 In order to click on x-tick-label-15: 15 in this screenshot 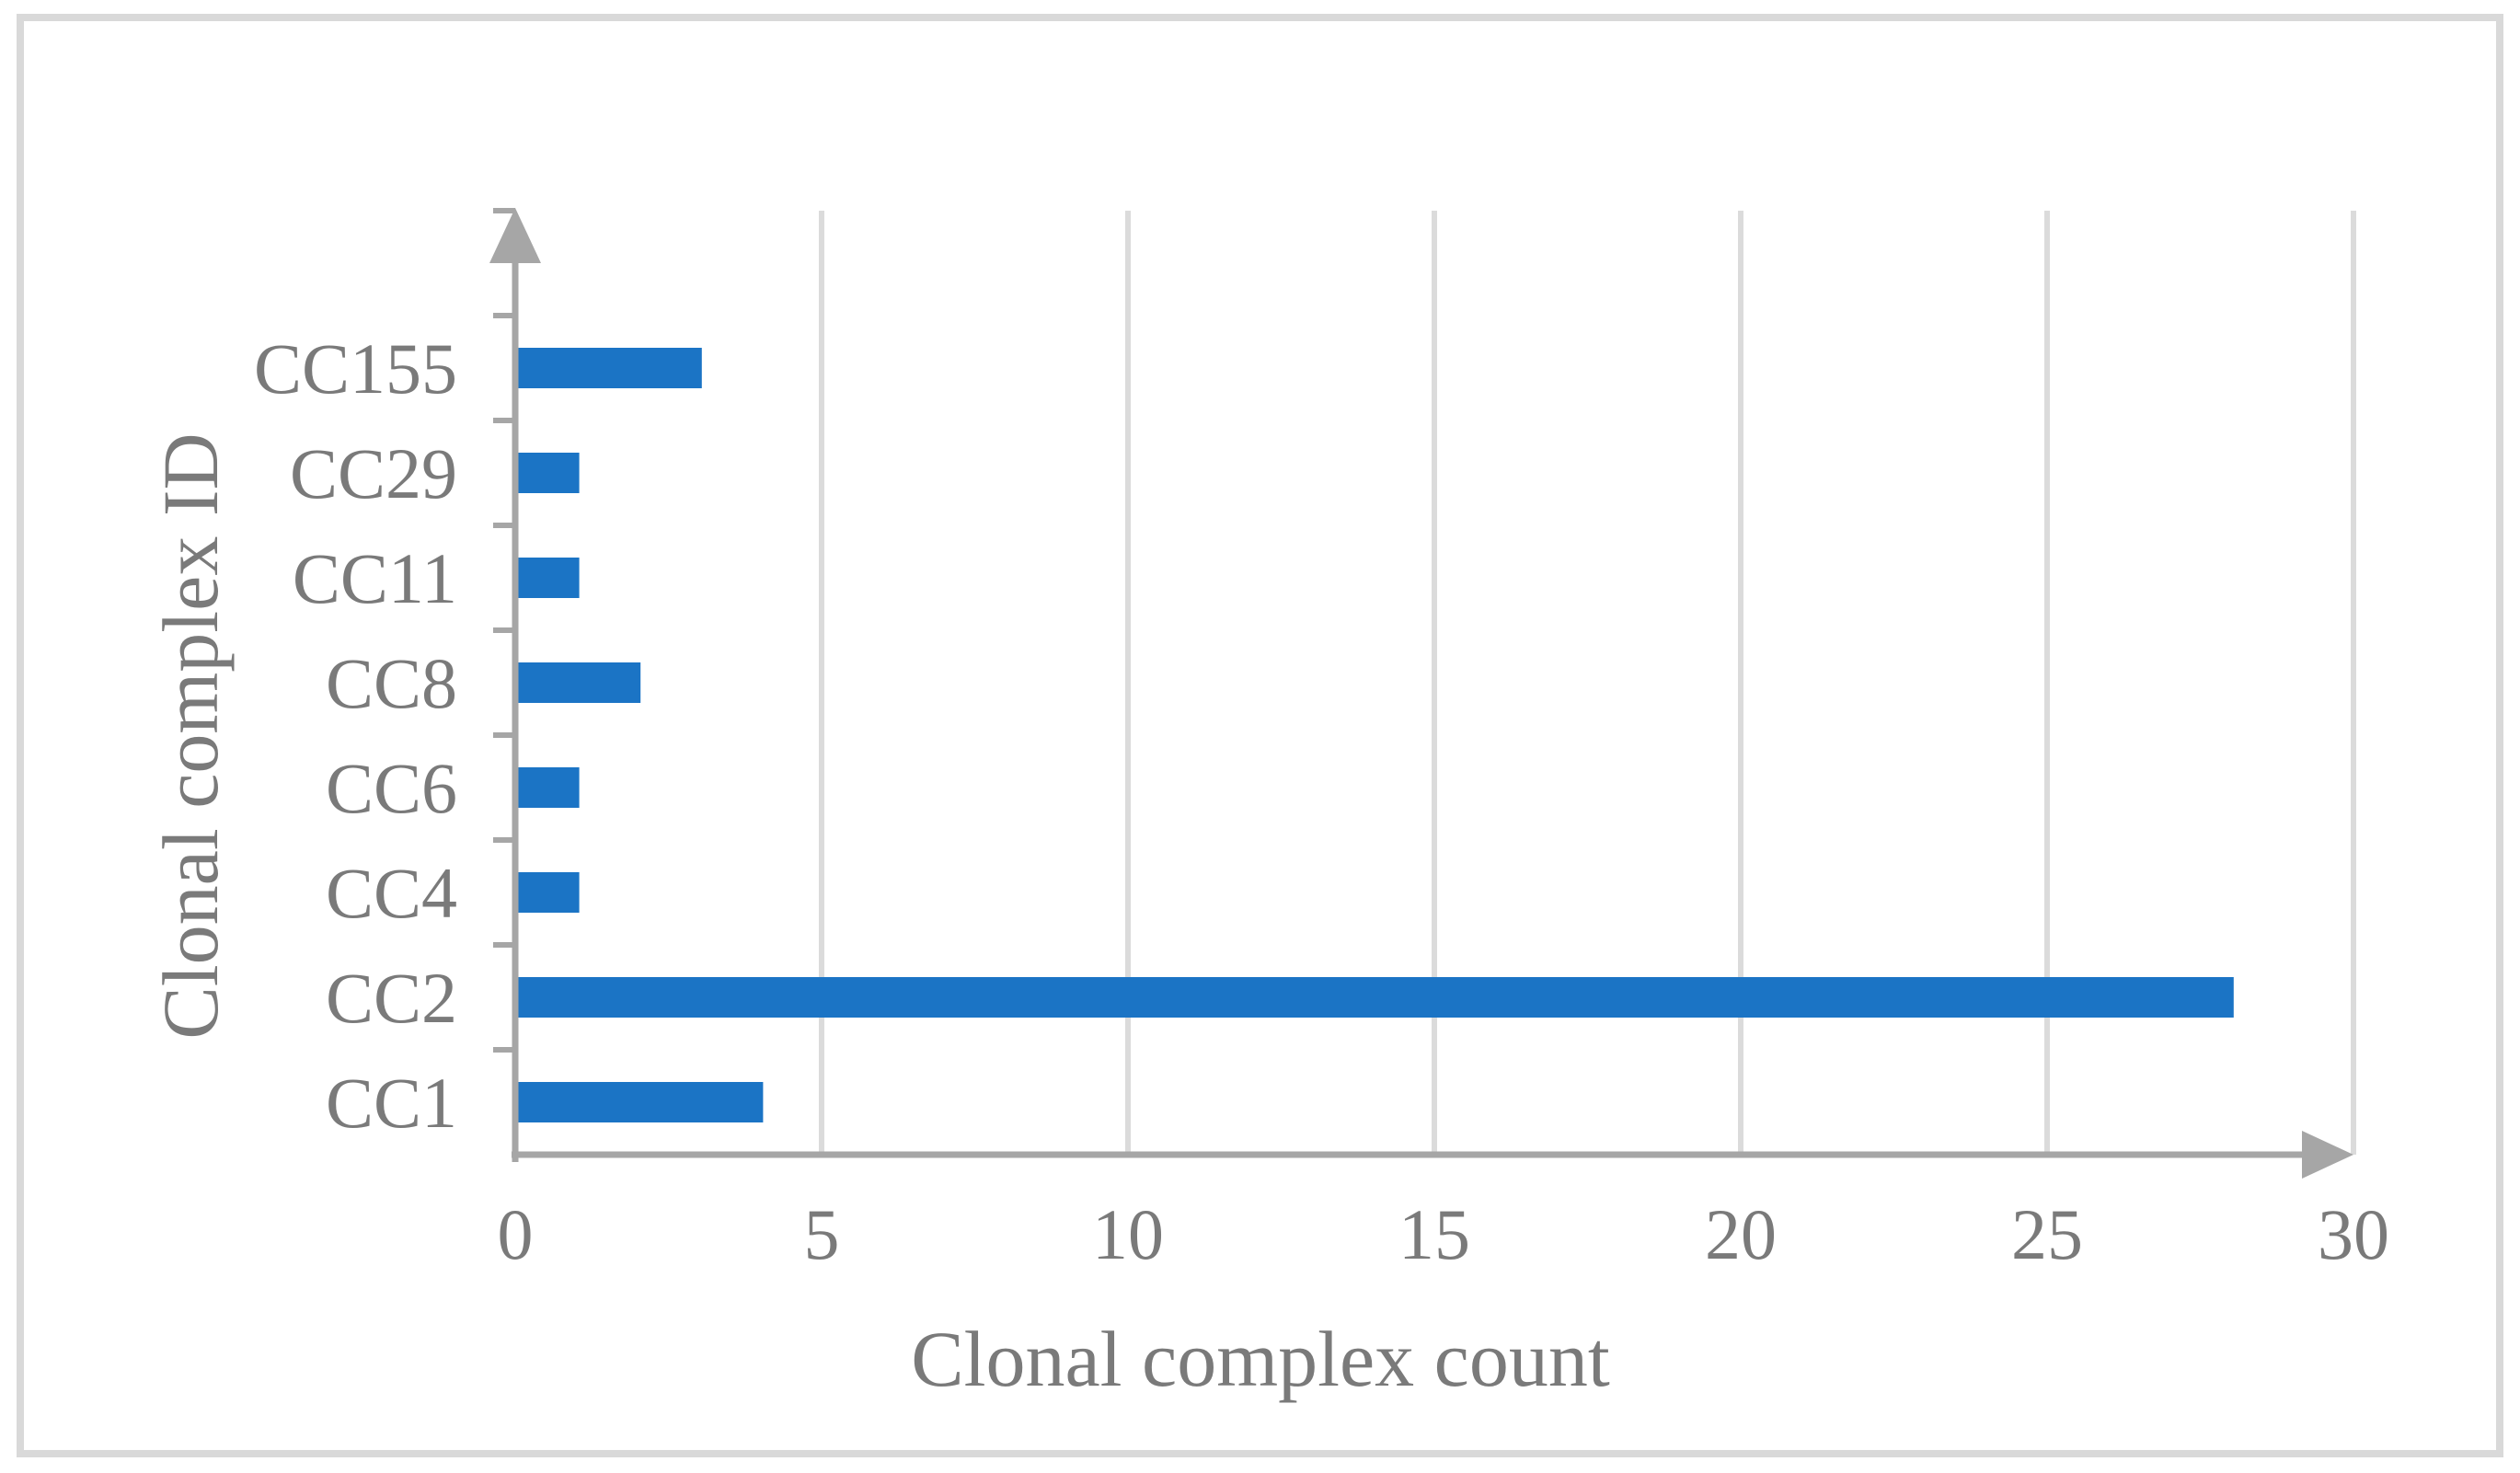, I will do `click(1434, 1234)`.